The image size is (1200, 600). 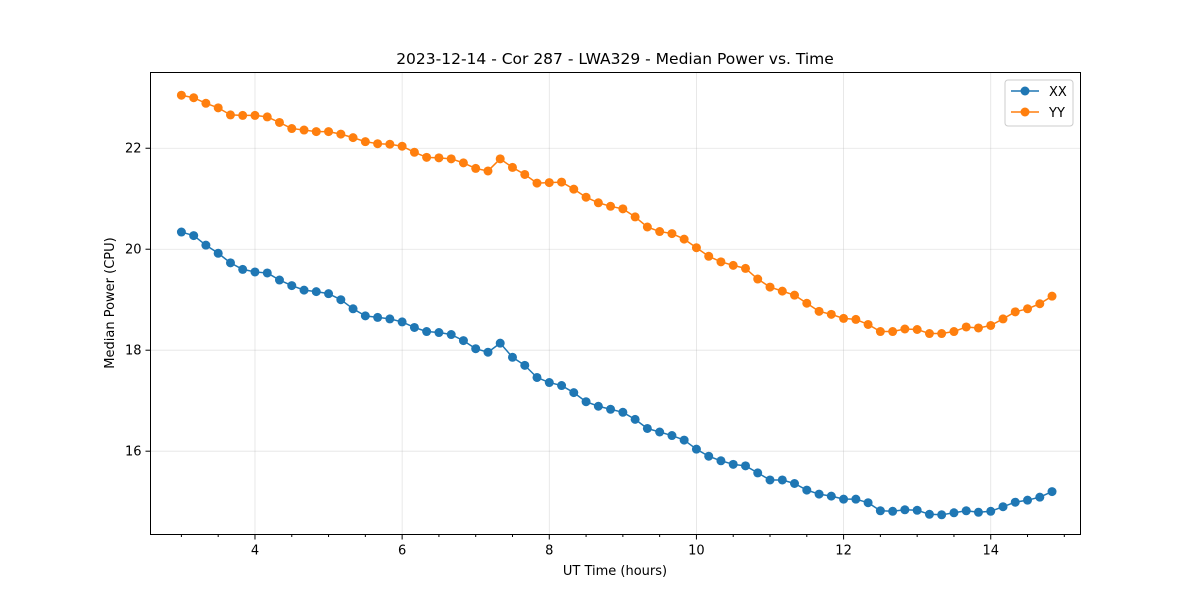 What do you see at coordinates (1056, 113) in the screenshot?
I see `legend-label-yy: YY` at bounding box center [1056, 113].